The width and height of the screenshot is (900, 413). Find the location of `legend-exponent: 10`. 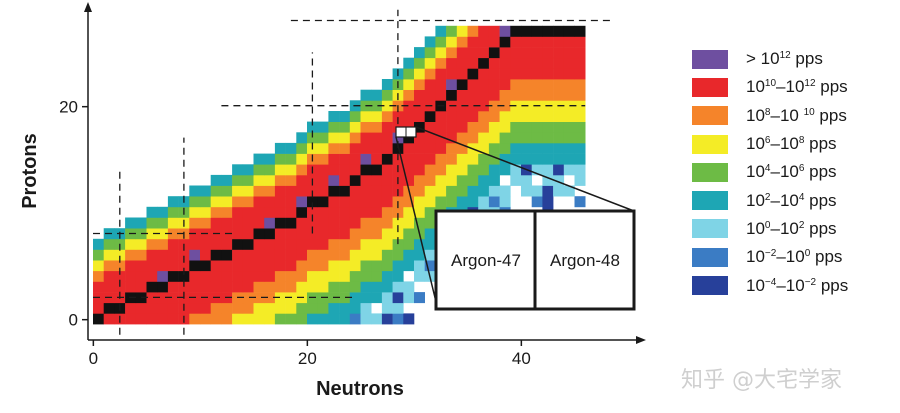

legend-exponent: 10 is located at coordinates (809, 112).